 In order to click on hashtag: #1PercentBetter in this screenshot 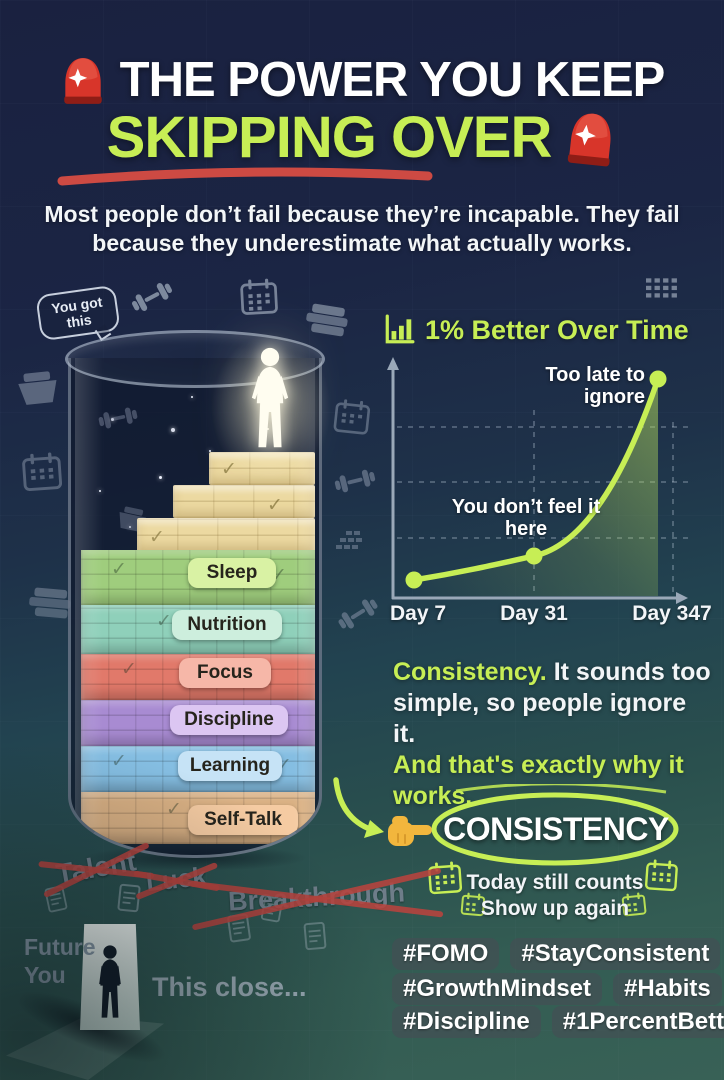, I will do `click(637, 1022)`.